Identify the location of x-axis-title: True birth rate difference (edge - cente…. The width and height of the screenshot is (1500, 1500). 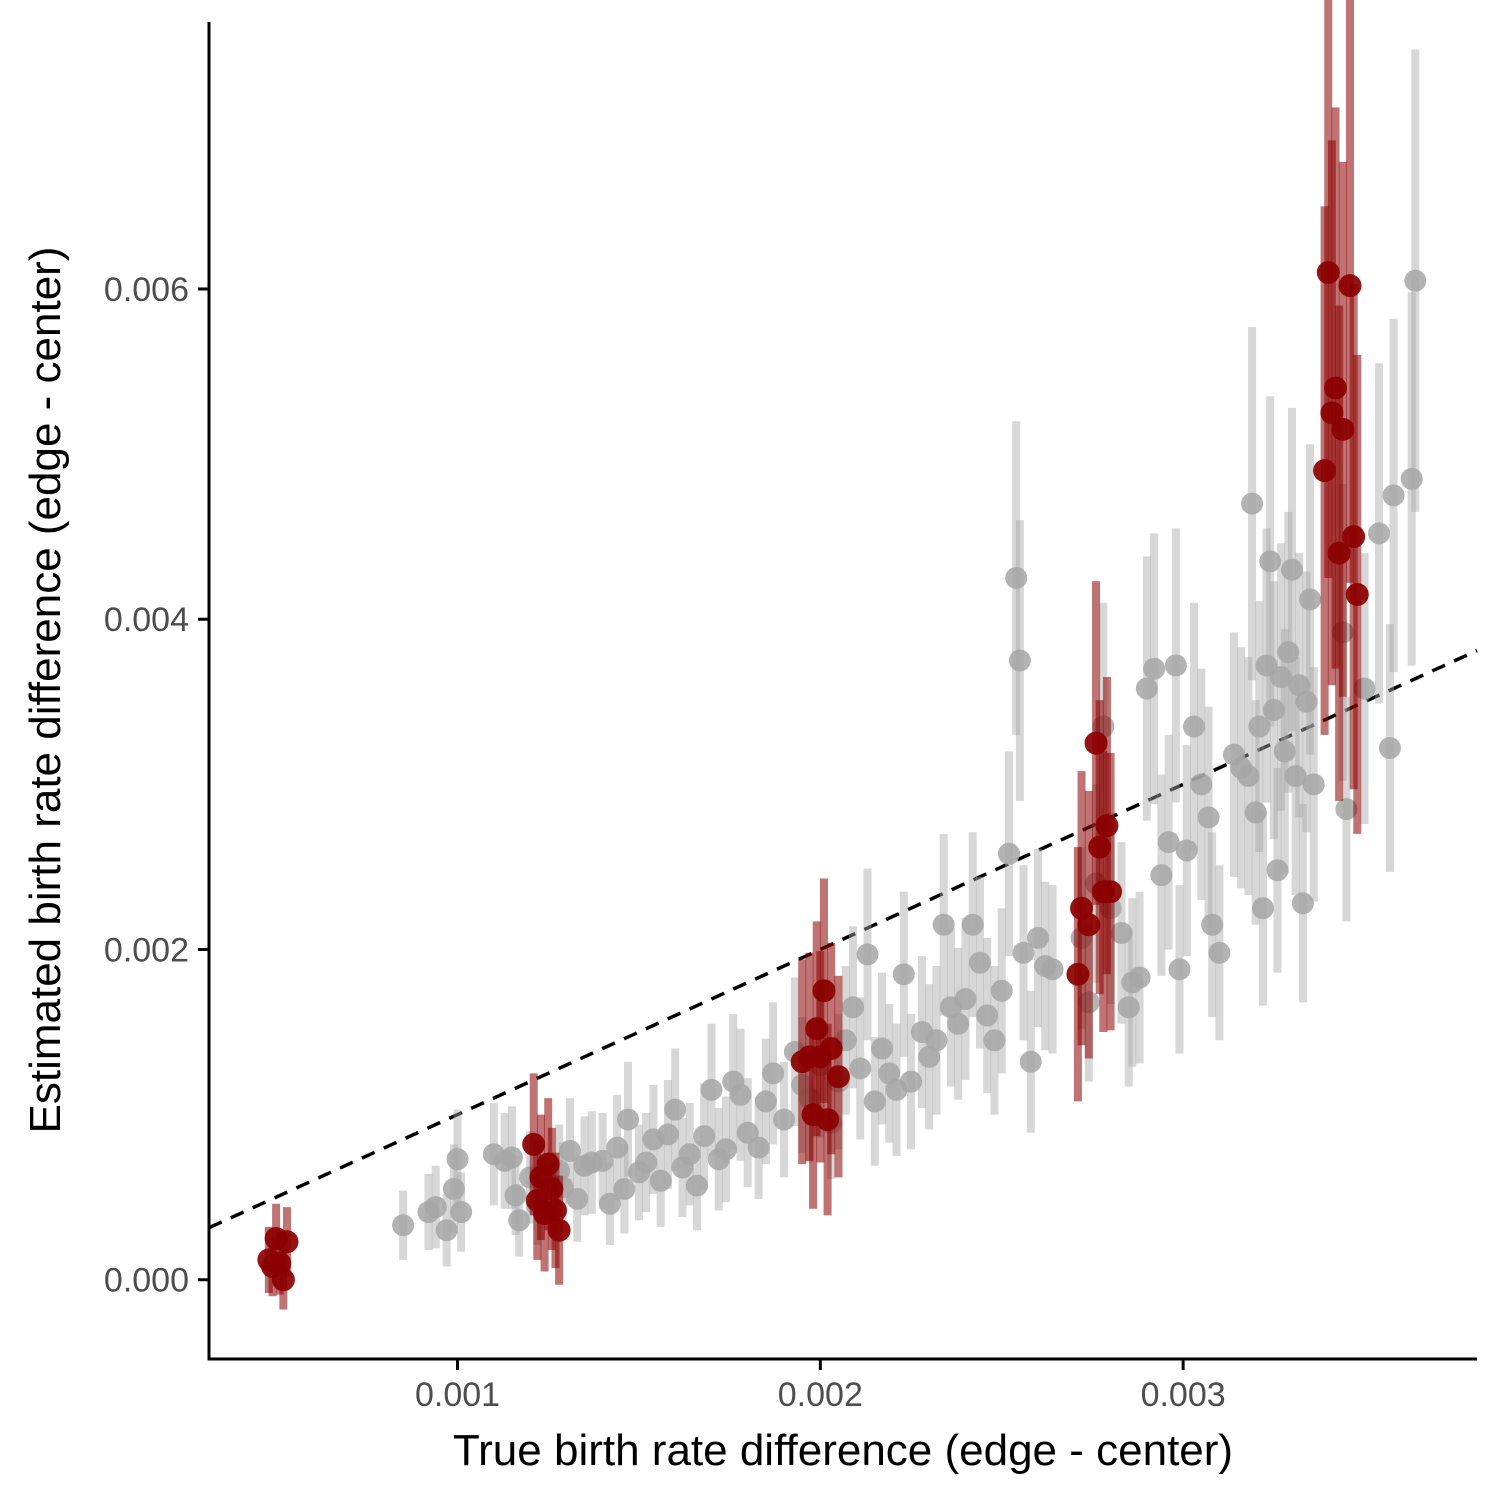
(843, 1450).